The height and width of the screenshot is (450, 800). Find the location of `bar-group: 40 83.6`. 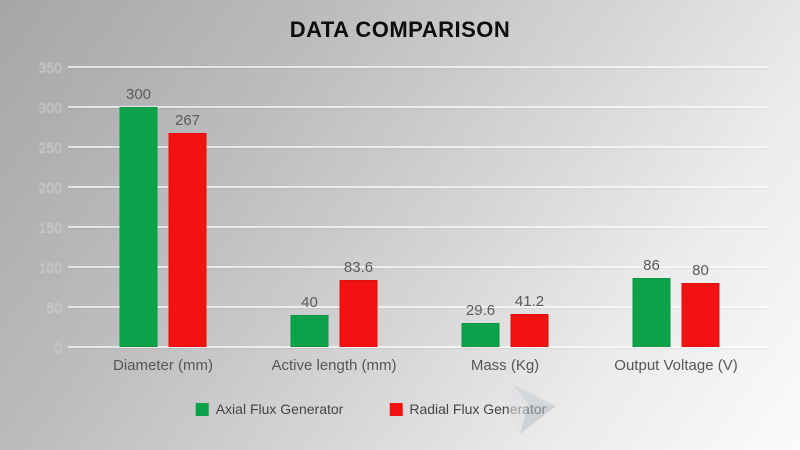

bar-group: 40 83.6 is located at coordinates (334, 303).